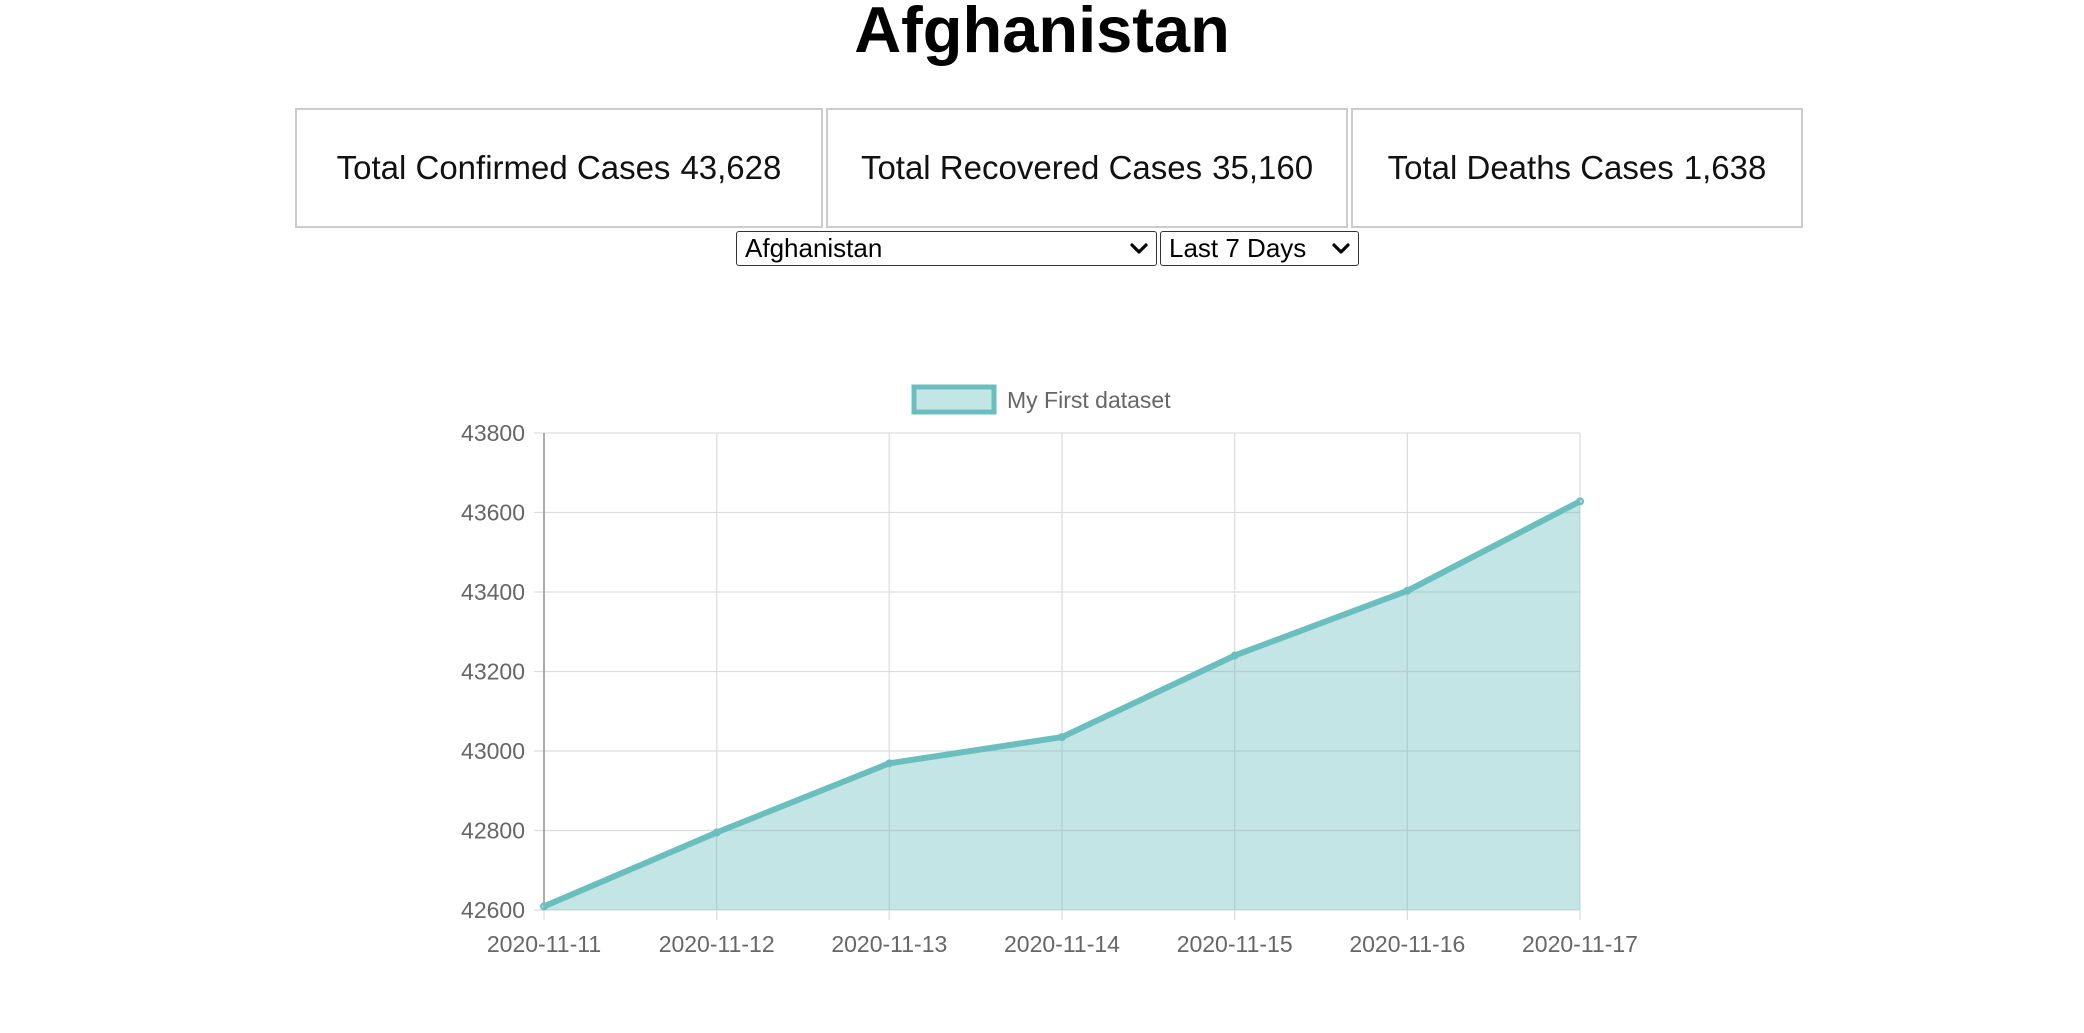  What do you see at coordinates (1263, 167) in the screenshot?
I see `recovered-cases-value: 35,160` at bounding box center [1263, 167].